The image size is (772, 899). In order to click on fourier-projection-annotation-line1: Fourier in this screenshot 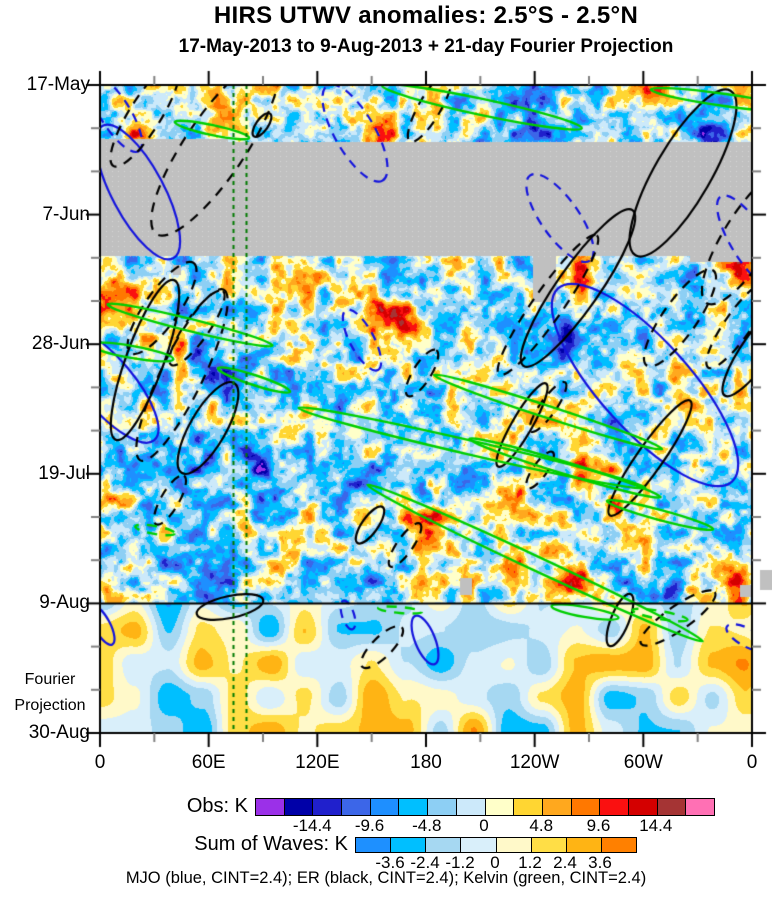, I will do `click(50, 679)`.